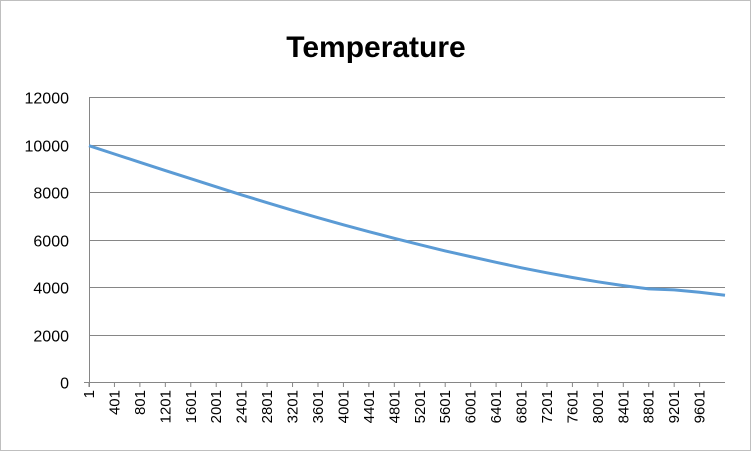 This screenshot has height=452, width=751. What do you see at coordinates (445, 406) in the screenshot?
I see `x-tick-label: 5601` at bounding box center [445, 406].